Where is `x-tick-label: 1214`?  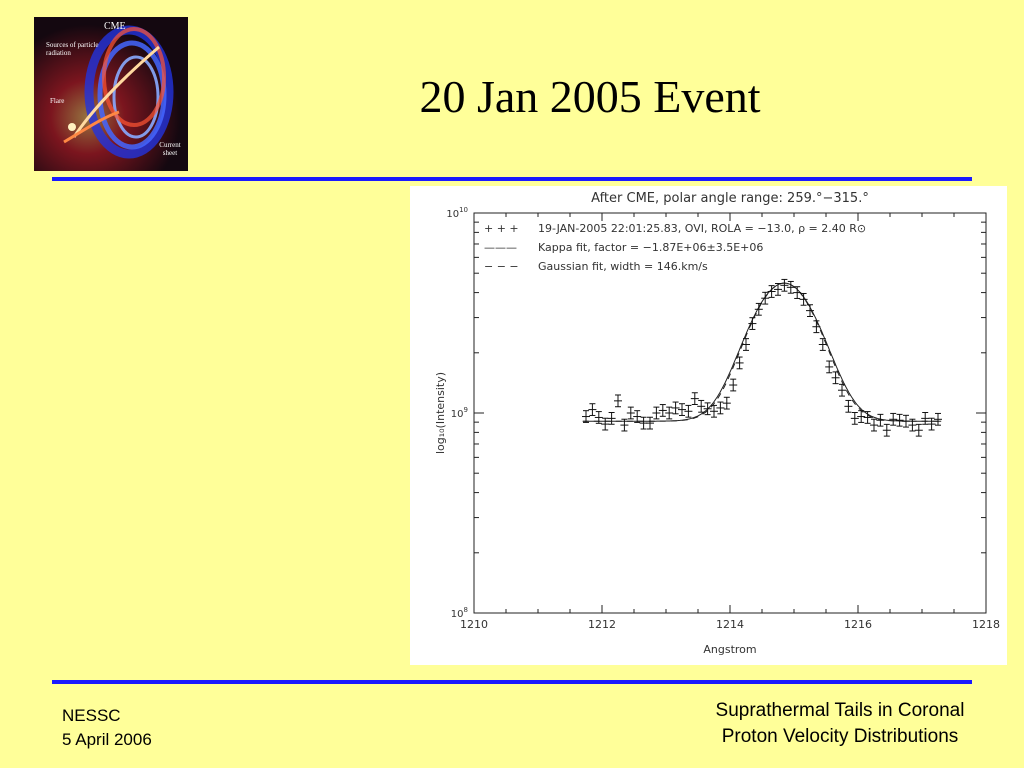
x-tick-label: 1214 is located at coordinates (730, 624).